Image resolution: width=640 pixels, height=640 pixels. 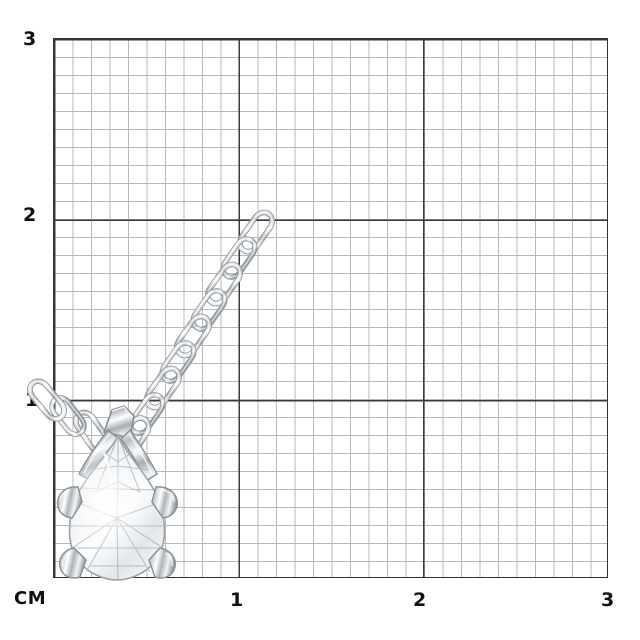 What do you see at coordinates (420, 600) in the screenshot?
I see `x-axis-tick-2: 2` at bounding box center [420, 600].